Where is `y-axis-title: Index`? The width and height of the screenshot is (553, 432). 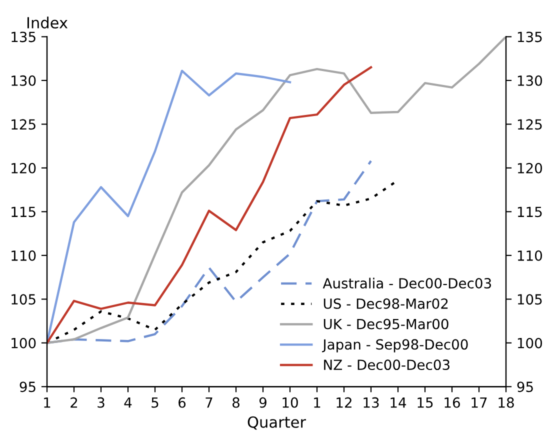 y-axis-title: Index is located at coordinates (47, 22).